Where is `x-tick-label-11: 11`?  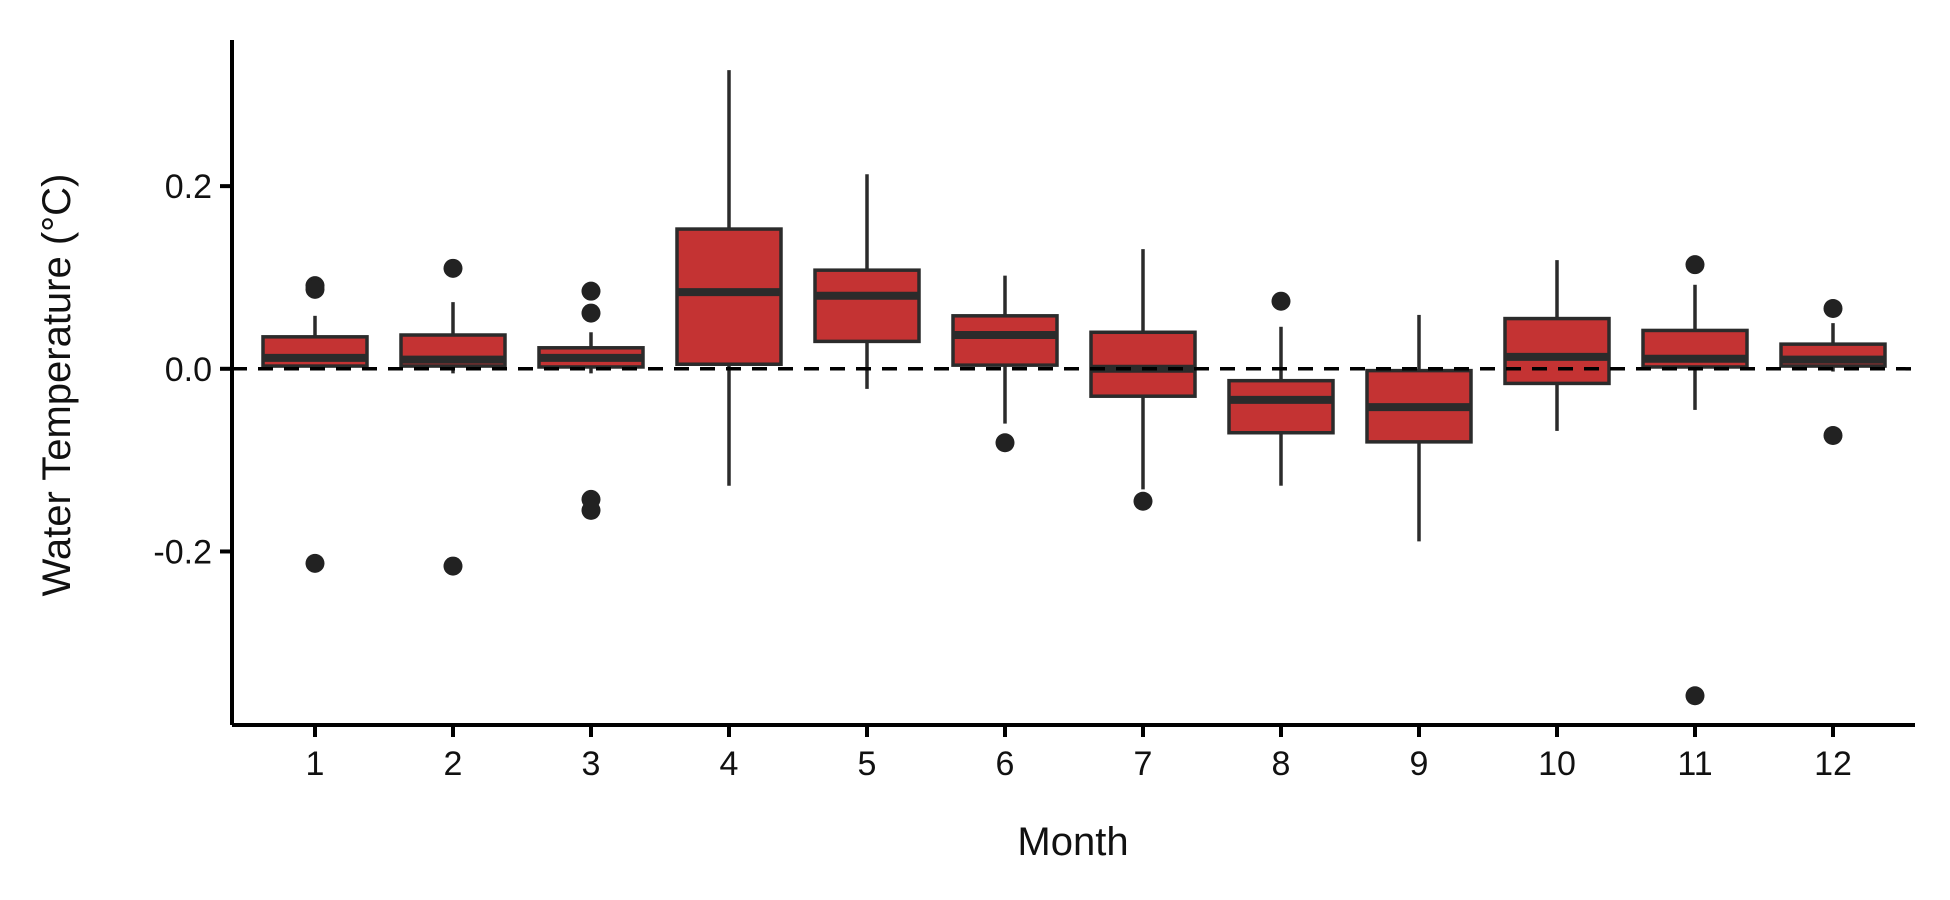 x-tick-label-11: 11 is located at coordinates (1694, 764).